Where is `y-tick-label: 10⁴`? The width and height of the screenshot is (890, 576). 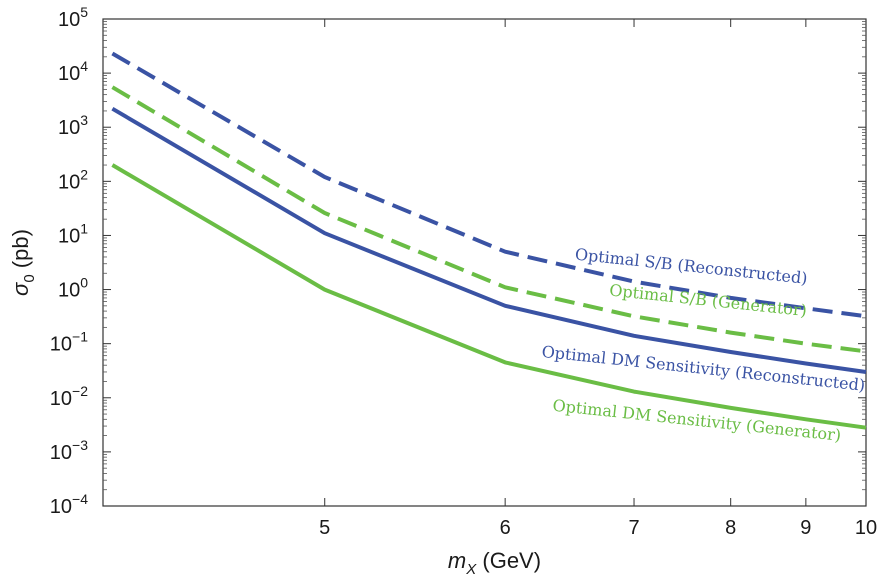 y-tick-label: 10⁴ is located at coordinates (73, 71).